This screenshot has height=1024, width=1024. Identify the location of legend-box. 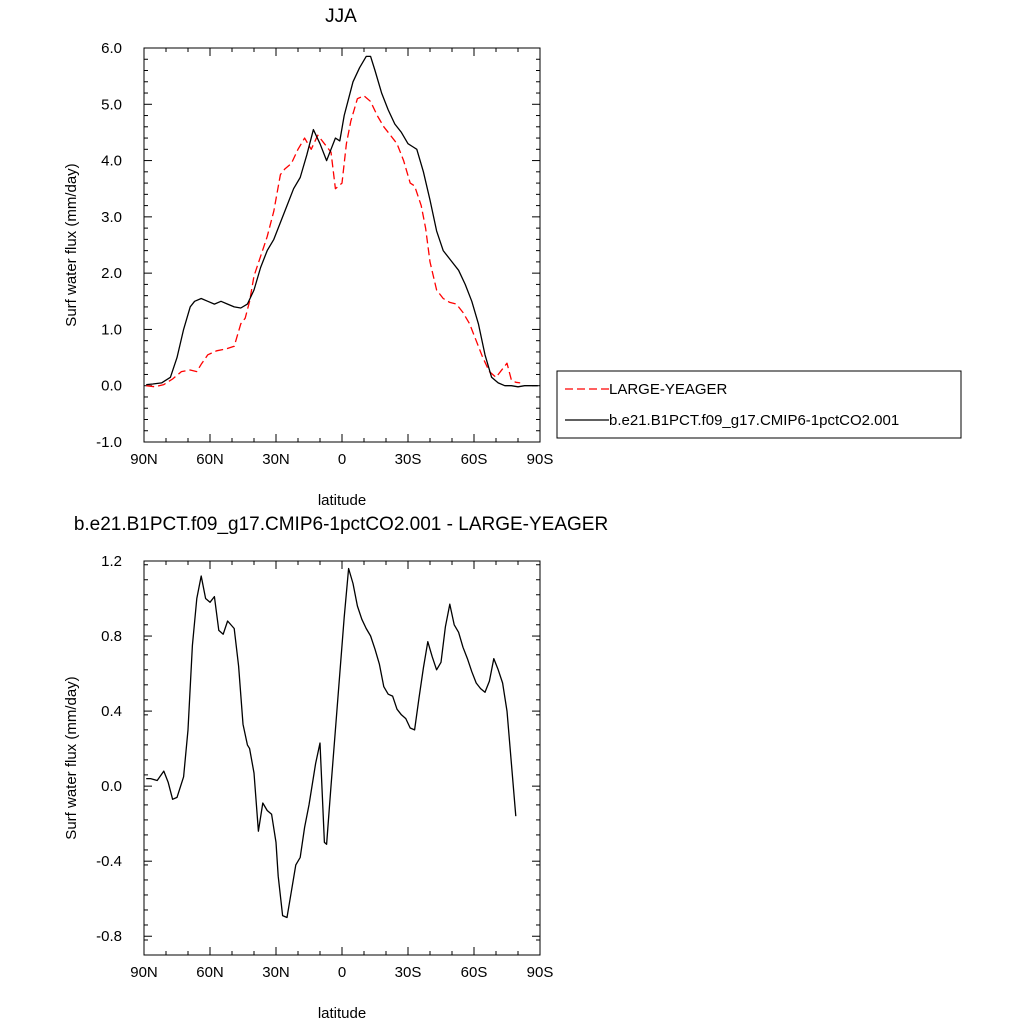
(759, 404).